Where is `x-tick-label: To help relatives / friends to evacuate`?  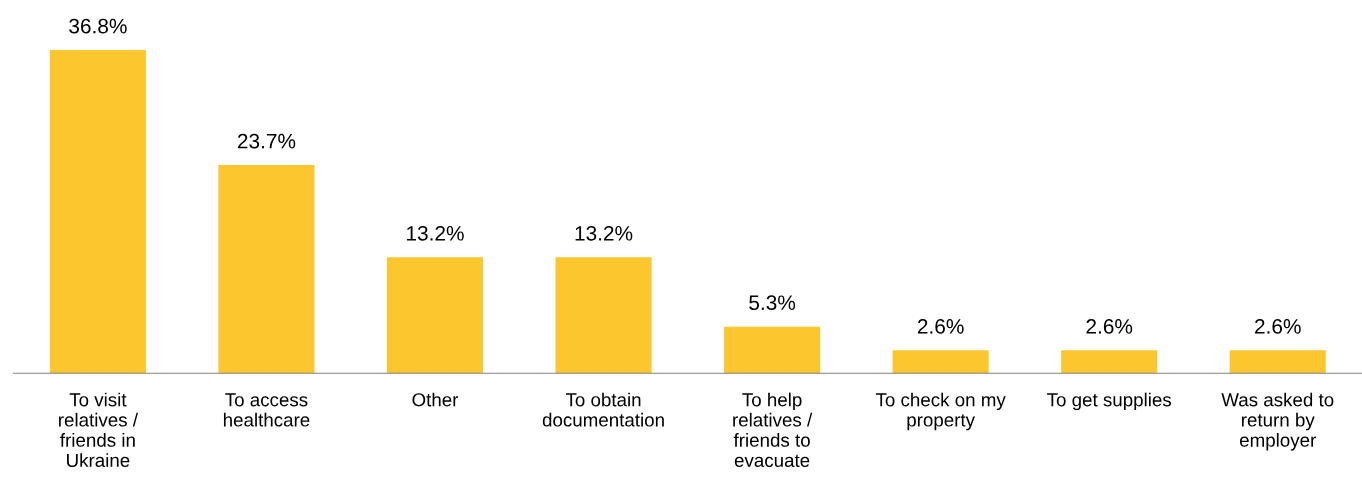
x-tick-label: To help relatives / friends to evacuate is located at coordinates (773, 430).